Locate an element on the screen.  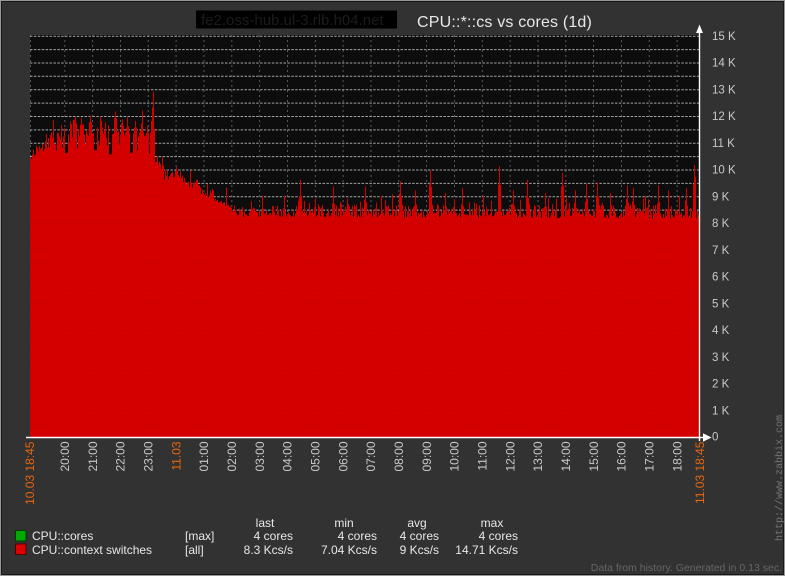
svg-text: 11 K is located at coordinates (723, 144).